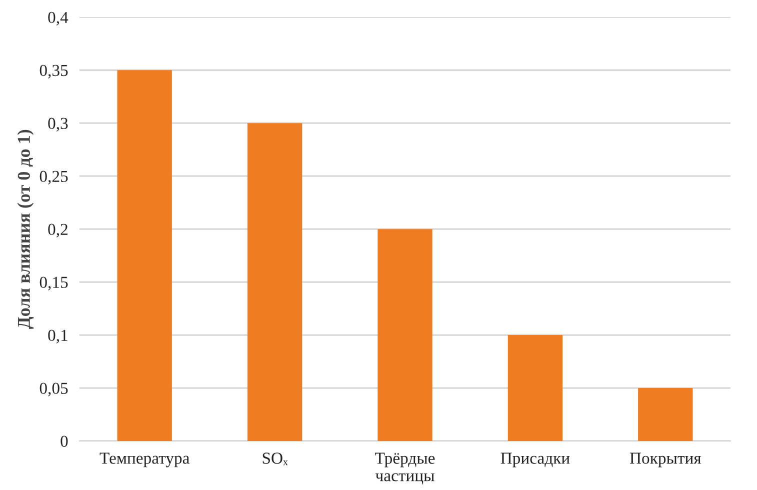 The height and width of the screenshot is (490, 757). I want to click on y-tick-label: 0,4, so click(58, 19).